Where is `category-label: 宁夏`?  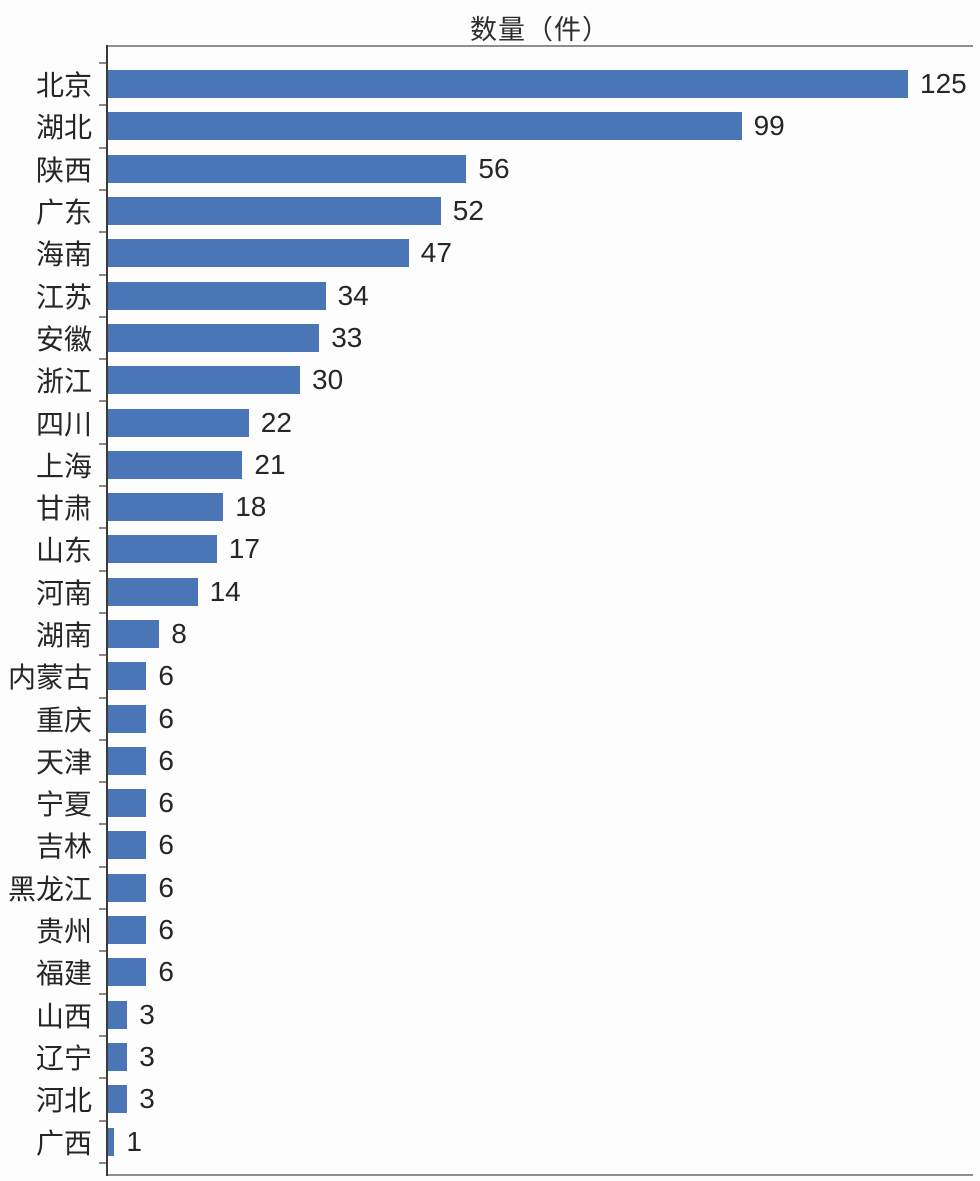 category-label: 宁夏 is located at coordinates (63, 805).